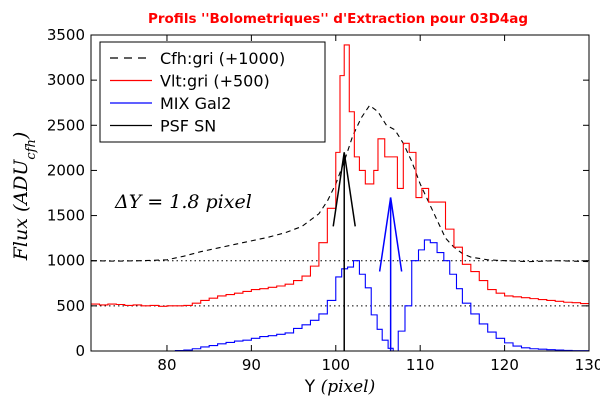 Image resolution: width=600 pixels, height=400 pixels. What do you see at coordinates (251, 365) in the screenshot?
I see `x-tick-label: 90` at bounding box center [251, 365].